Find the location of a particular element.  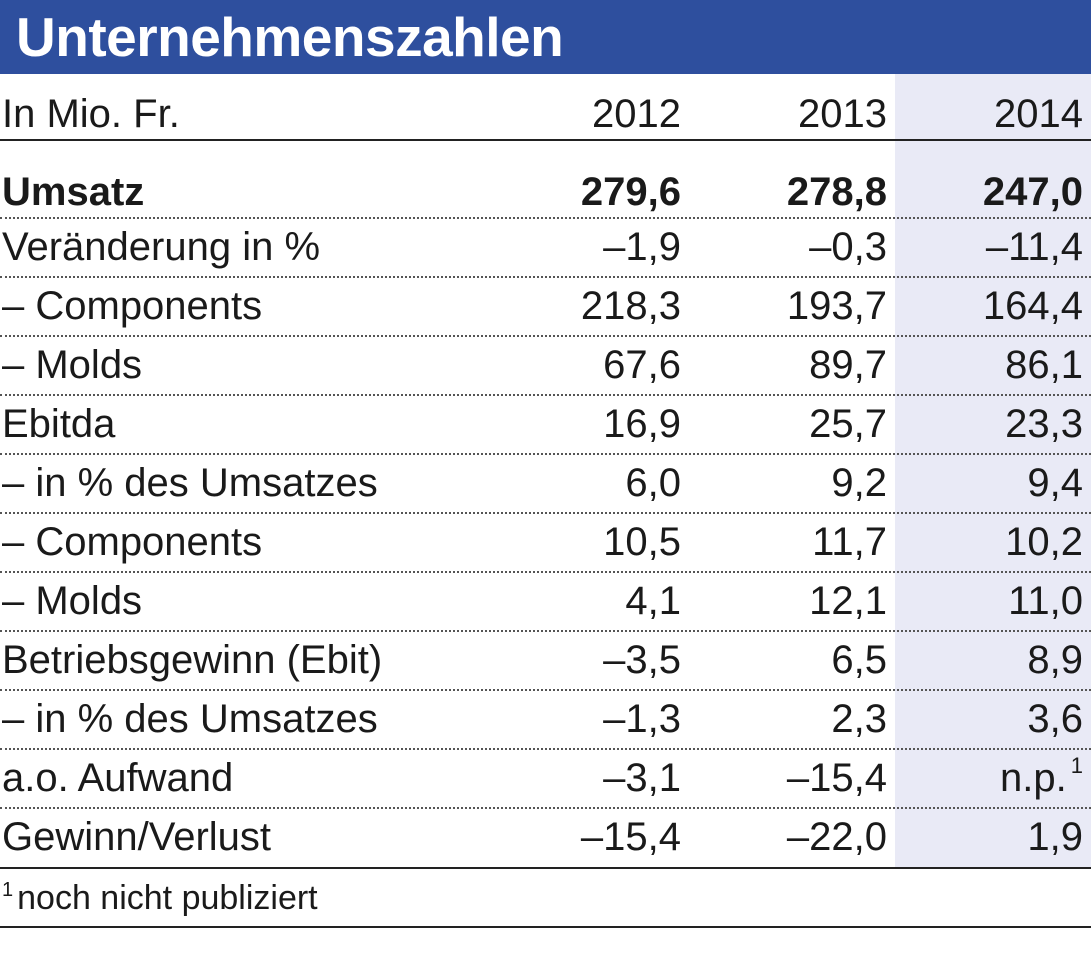

value-cell-2013: 11,7 is located at coordinates (849, 542).